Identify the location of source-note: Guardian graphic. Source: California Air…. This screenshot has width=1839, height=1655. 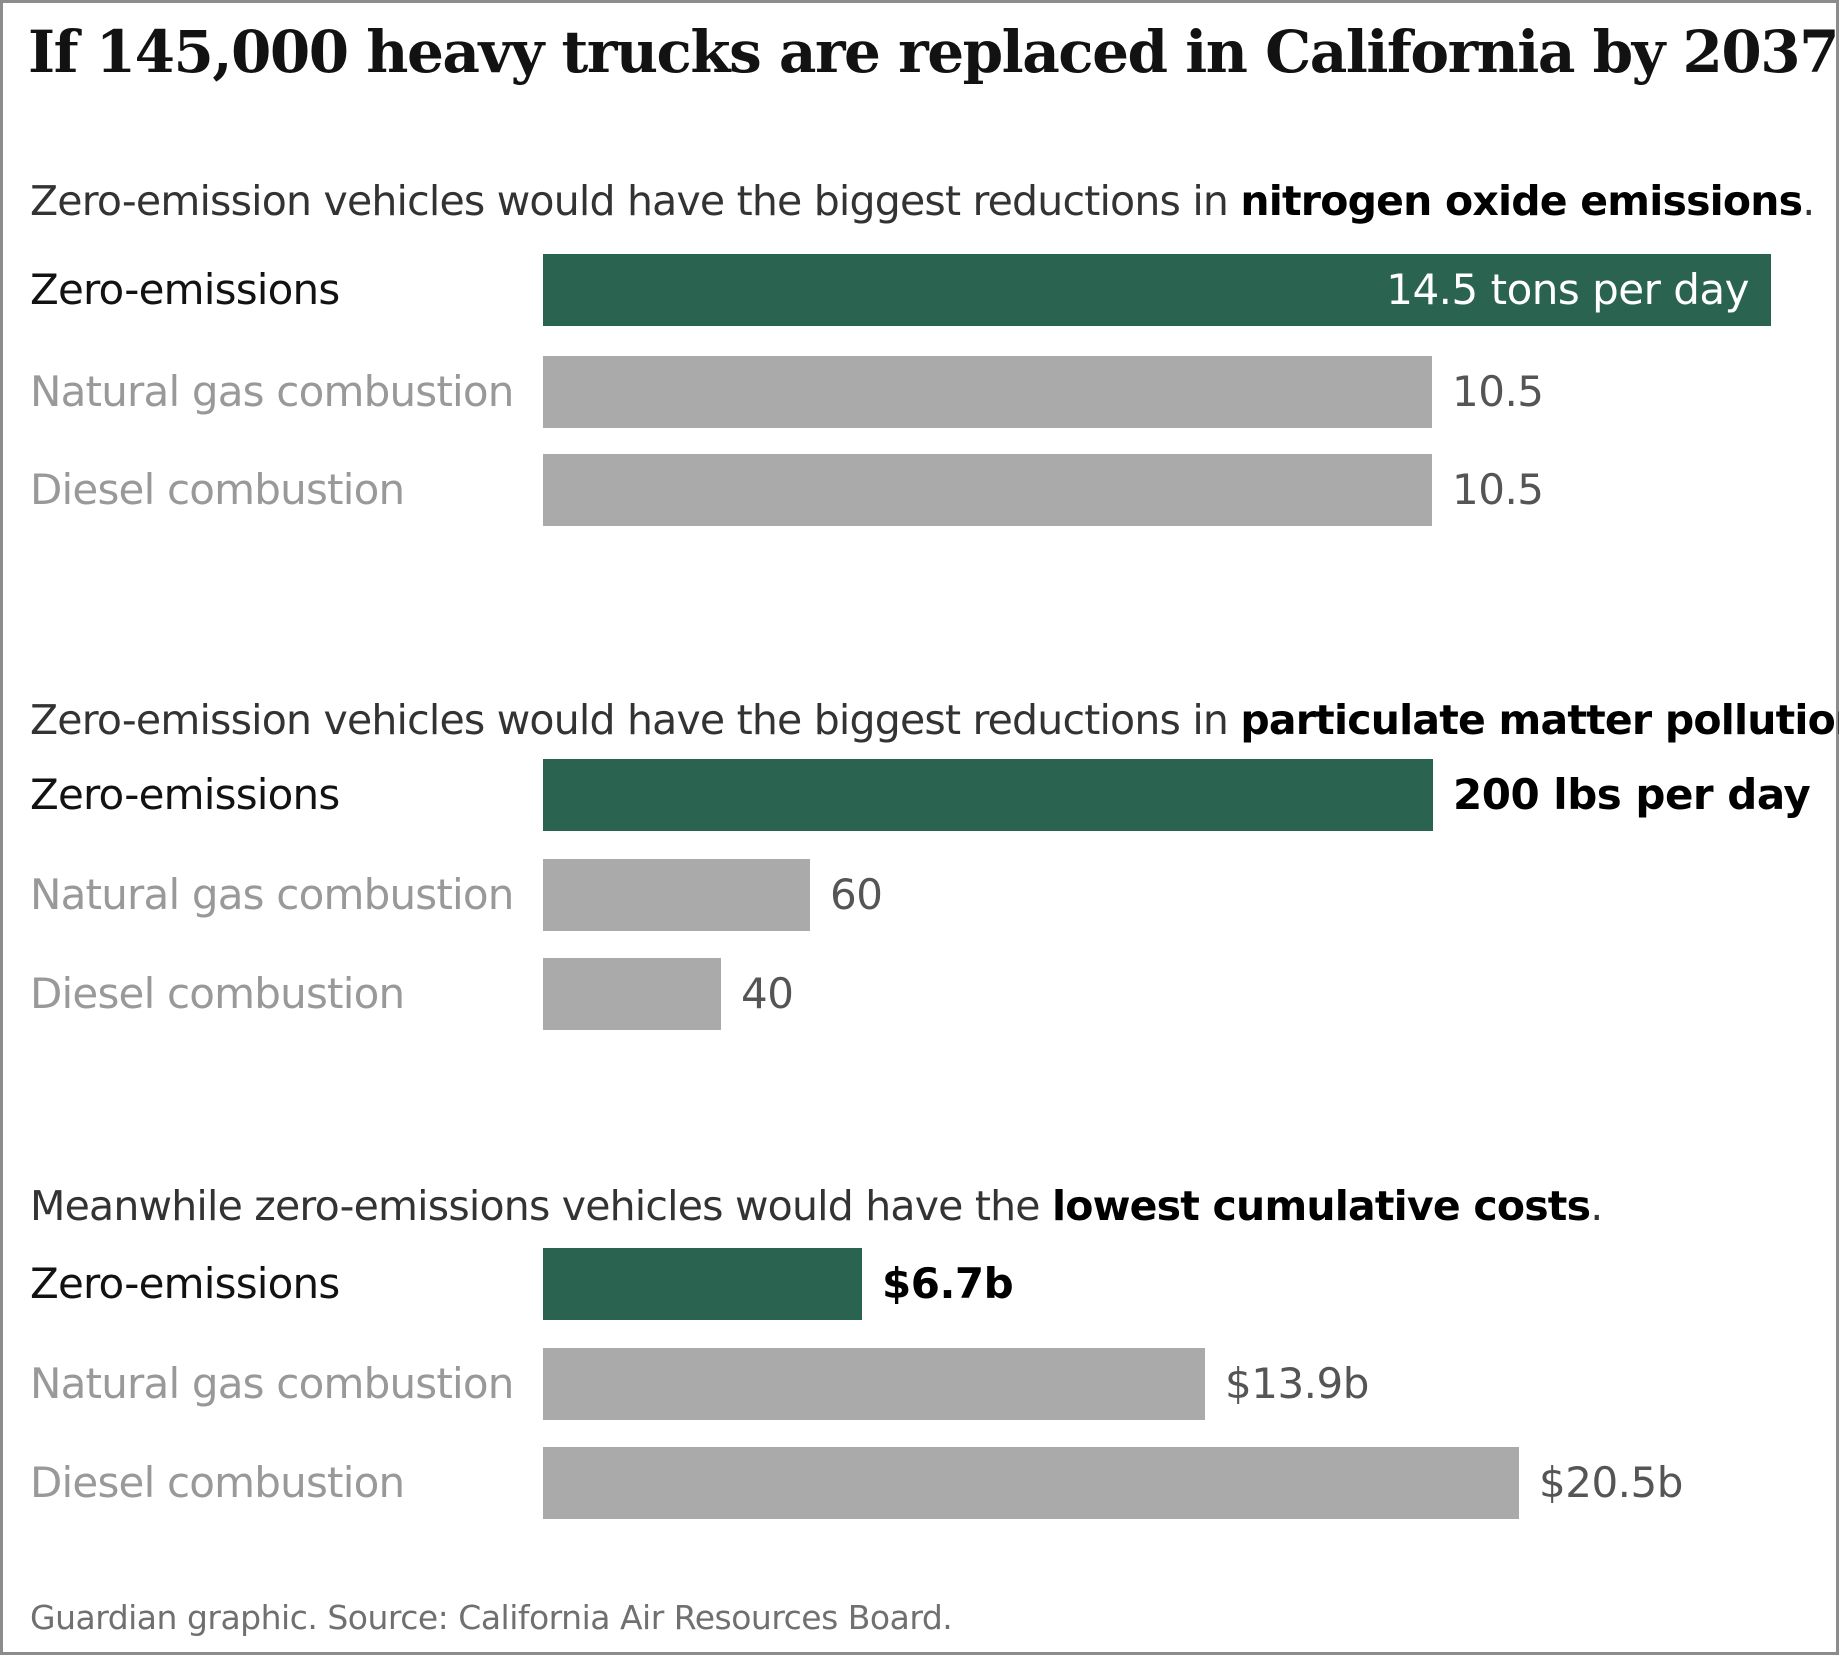
(491, 1617).